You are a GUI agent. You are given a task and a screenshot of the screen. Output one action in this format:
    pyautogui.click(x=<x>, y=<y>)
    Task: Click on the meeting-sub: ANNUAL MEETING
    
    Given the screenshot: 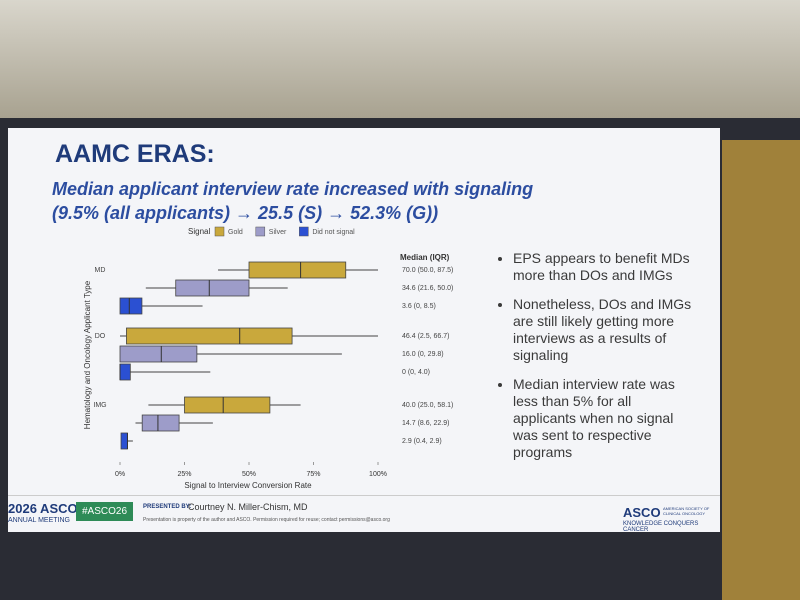 What is the action you would take?
    pyautogui.click(x=39, y=520)
    